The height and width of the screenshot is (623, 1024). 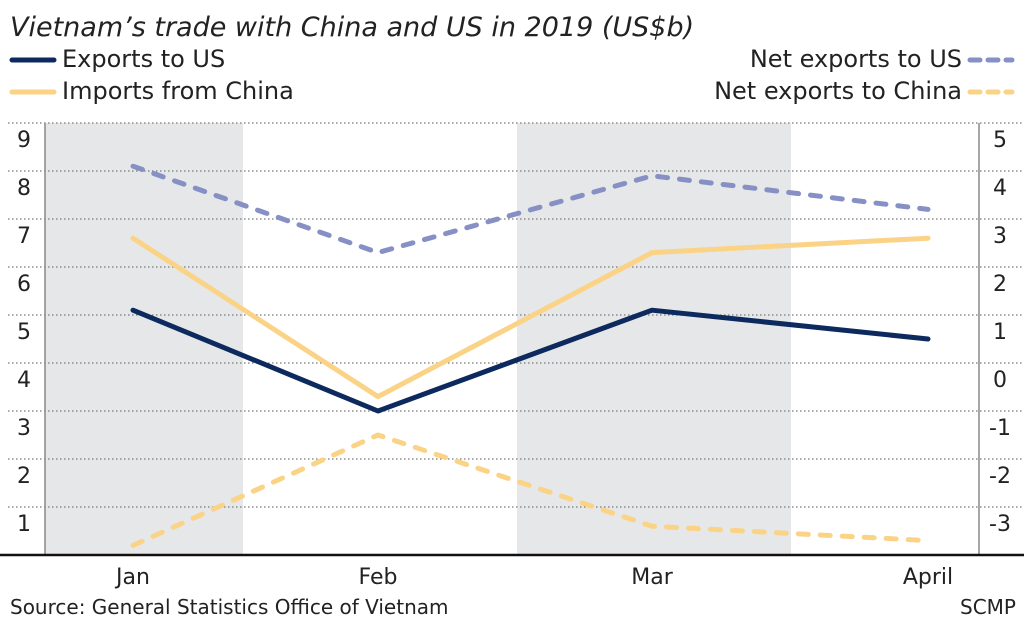 What do you see at coordinates (838, 91) in the screenshot?
I see `legend-label: Net exports to China` at bounding box center [838, 91].